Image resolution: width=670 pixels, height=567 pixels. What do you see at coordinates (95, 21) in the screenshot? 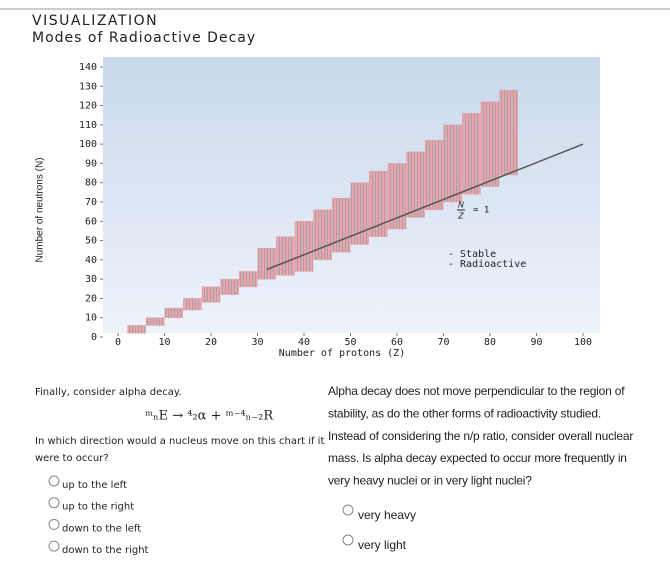
I see `title: VISUALIZATION` at bounding box center [95, 21].